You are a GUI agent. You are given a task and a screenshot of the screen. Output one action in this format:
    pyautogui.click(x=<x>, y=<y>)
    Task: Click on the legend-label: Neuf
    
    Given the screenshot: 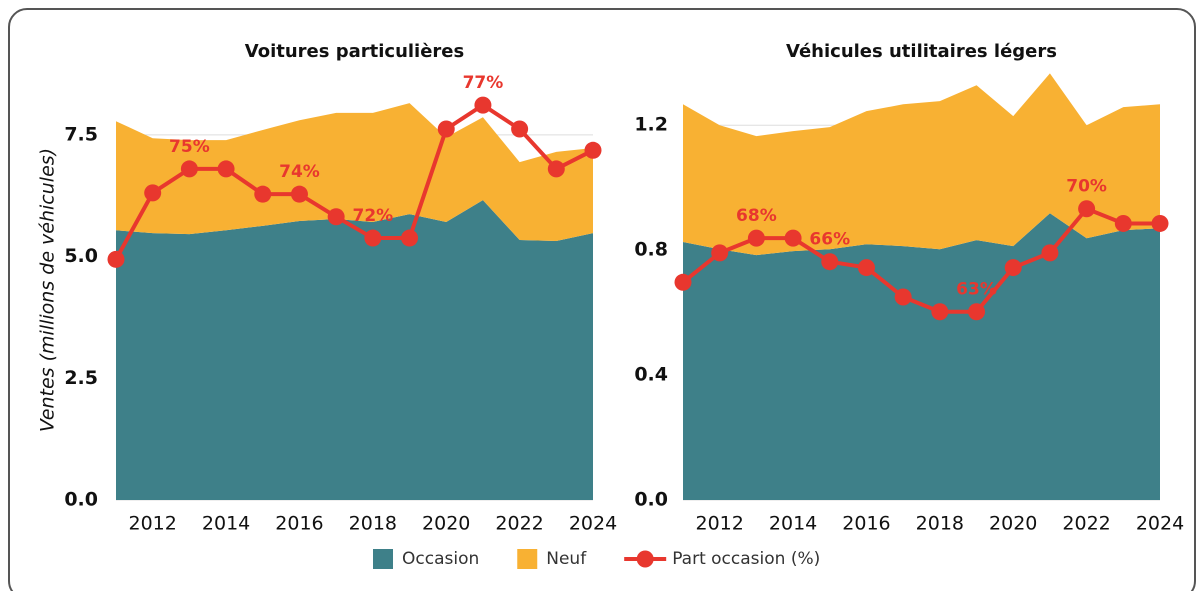 What is the action you would take?
    pyautogui.click(x=566, y=559)
    